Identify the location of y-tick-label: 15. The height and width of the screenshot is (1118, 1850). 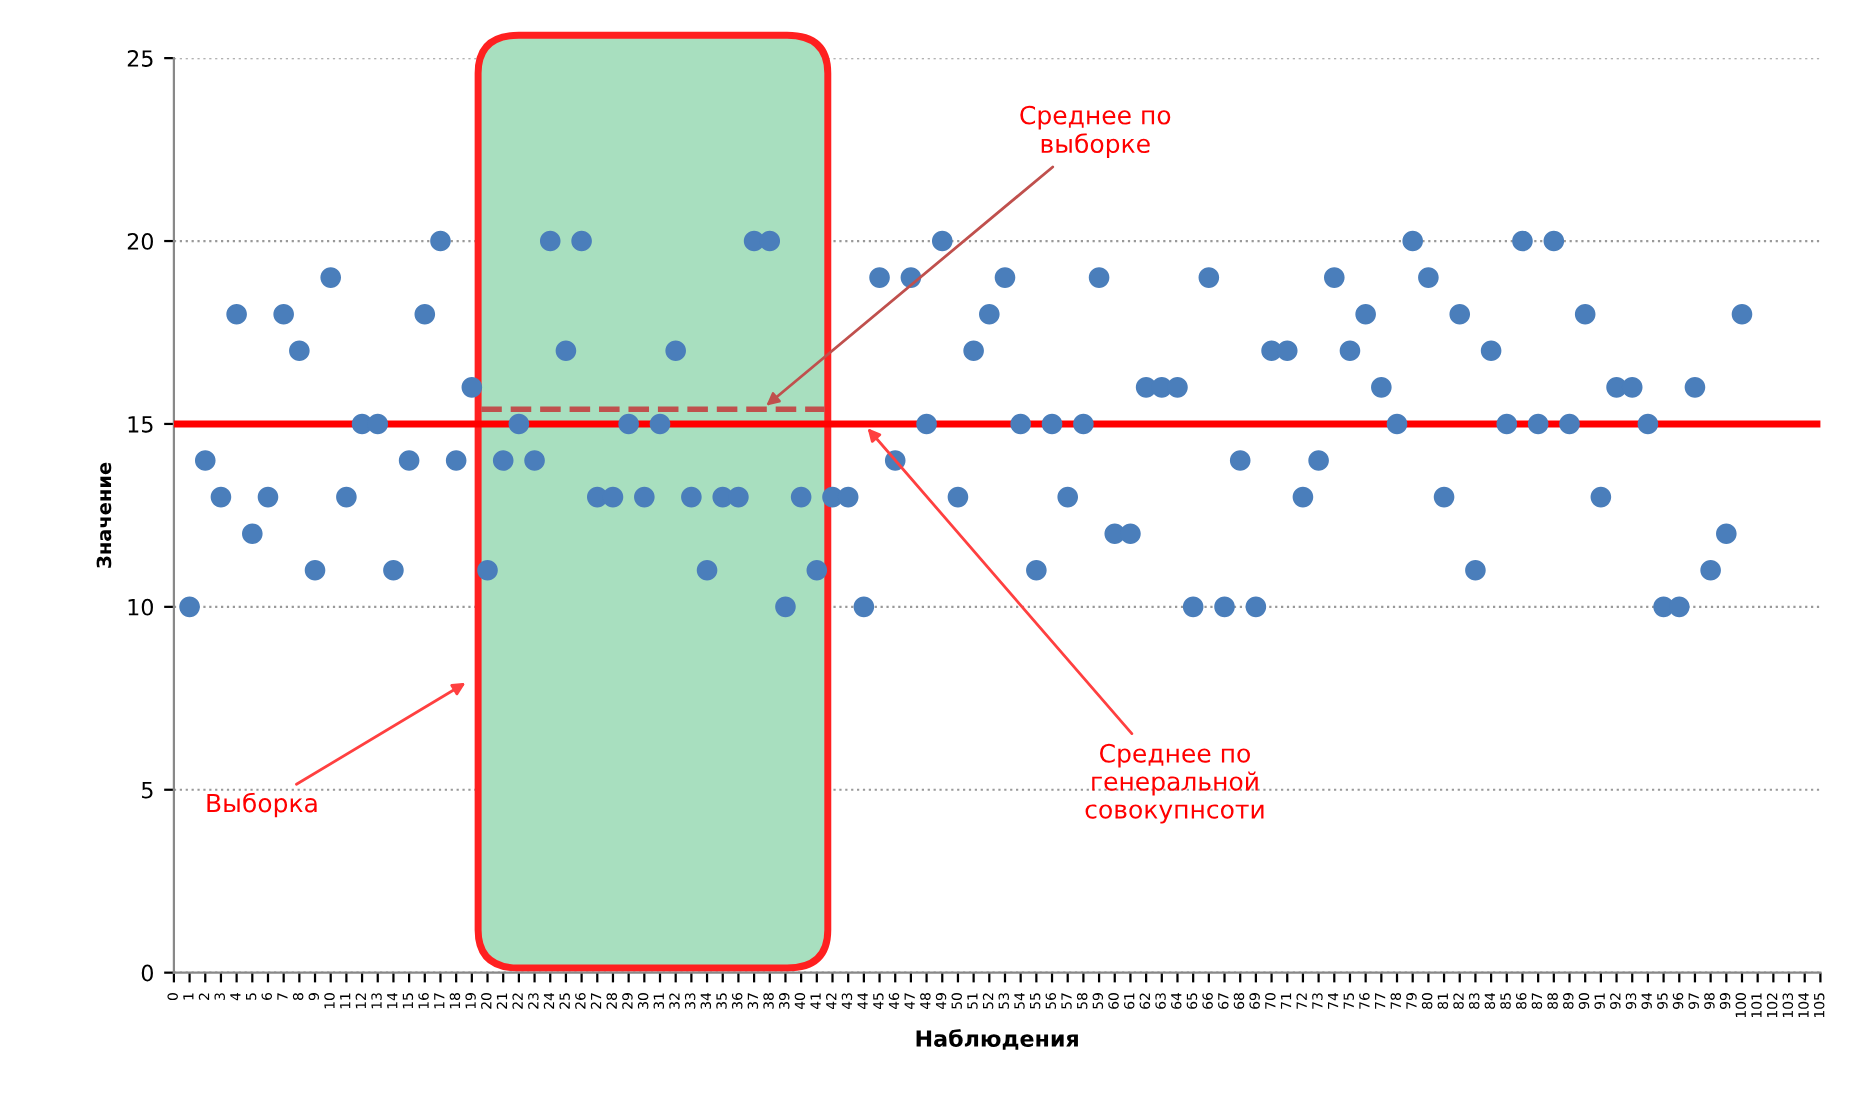
(140, 424).